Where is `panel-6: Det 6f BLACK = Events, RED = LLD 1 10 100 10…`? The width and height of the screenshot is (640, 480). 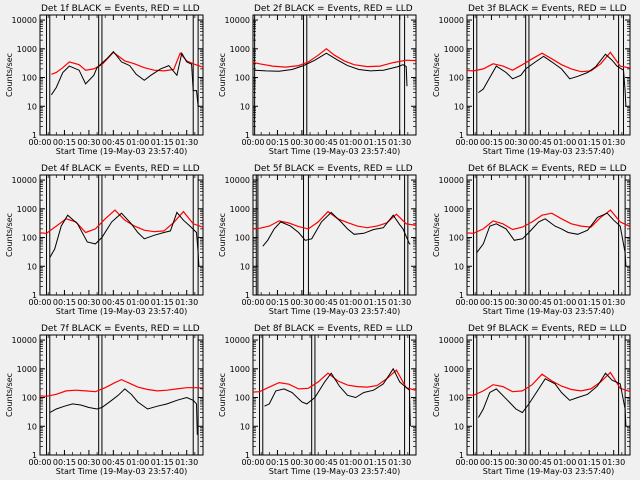
panel-6: Det 6f BLACK = Events, RED = LLD 1 10 100 10… is located at coordinates (531, 240).